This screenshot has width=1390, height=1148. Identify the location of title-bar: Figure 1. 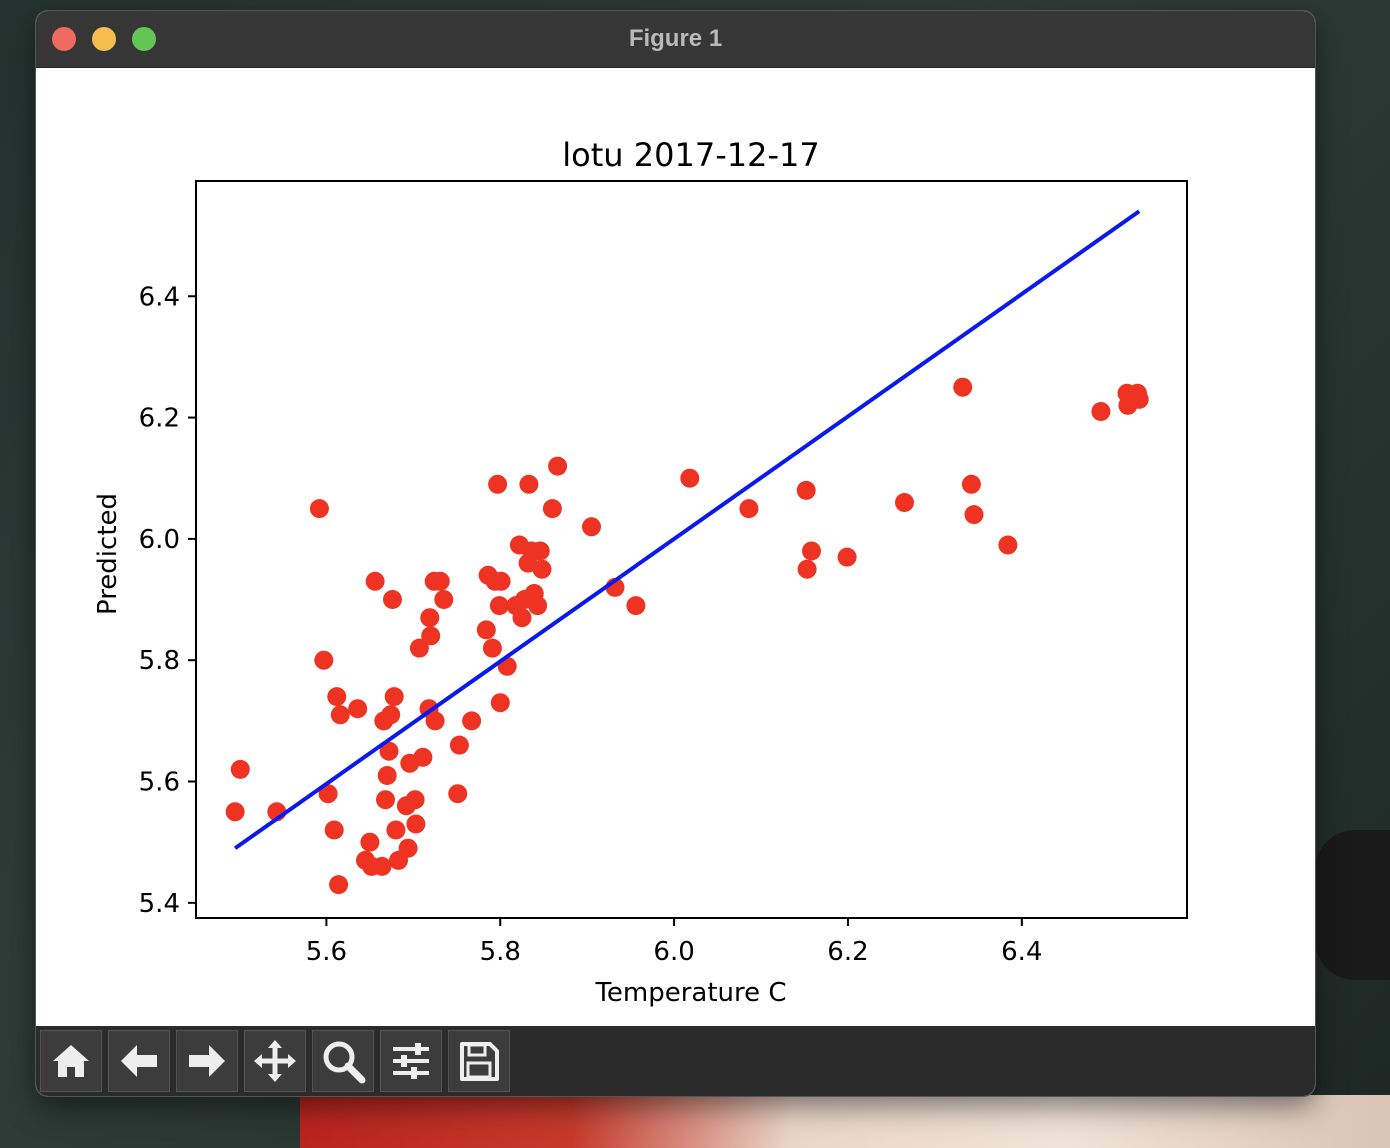
(675, 39).